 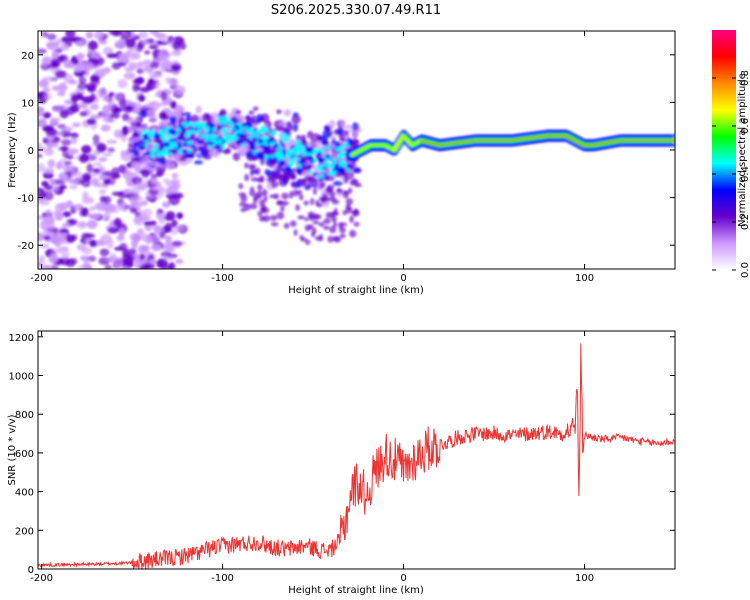 I want to click on snr-y-axis-label: SNR (10 * v/v), so click(x=12, y=449).